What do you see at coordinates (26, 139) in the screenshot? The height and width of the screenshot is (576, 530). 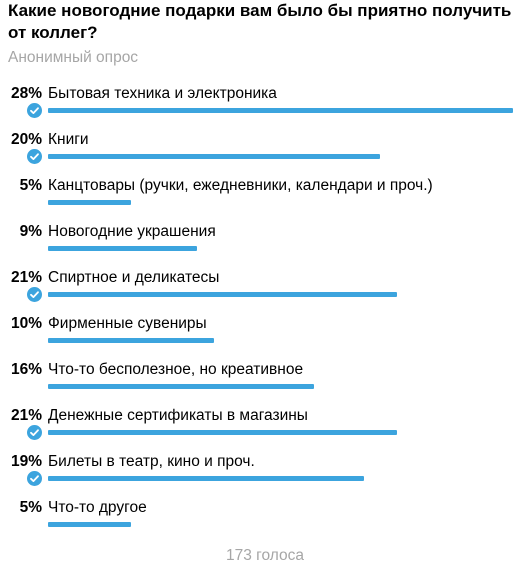 I see `option-percent: 20%` at bounding box center [26, 139].